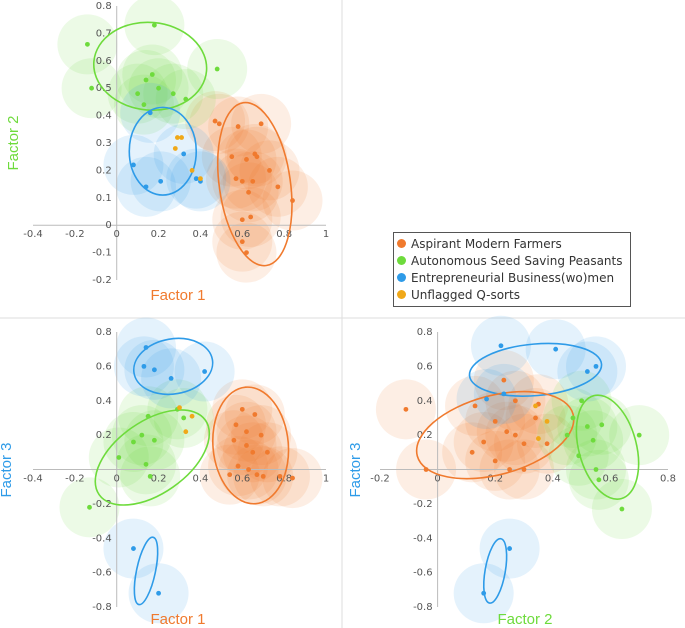 This screenshot has height=628, width=685. What do you see at coordinates (425, 401) in the screenshot?
I see `y-tick-label: 0.4` at bounding box center [425, 401].